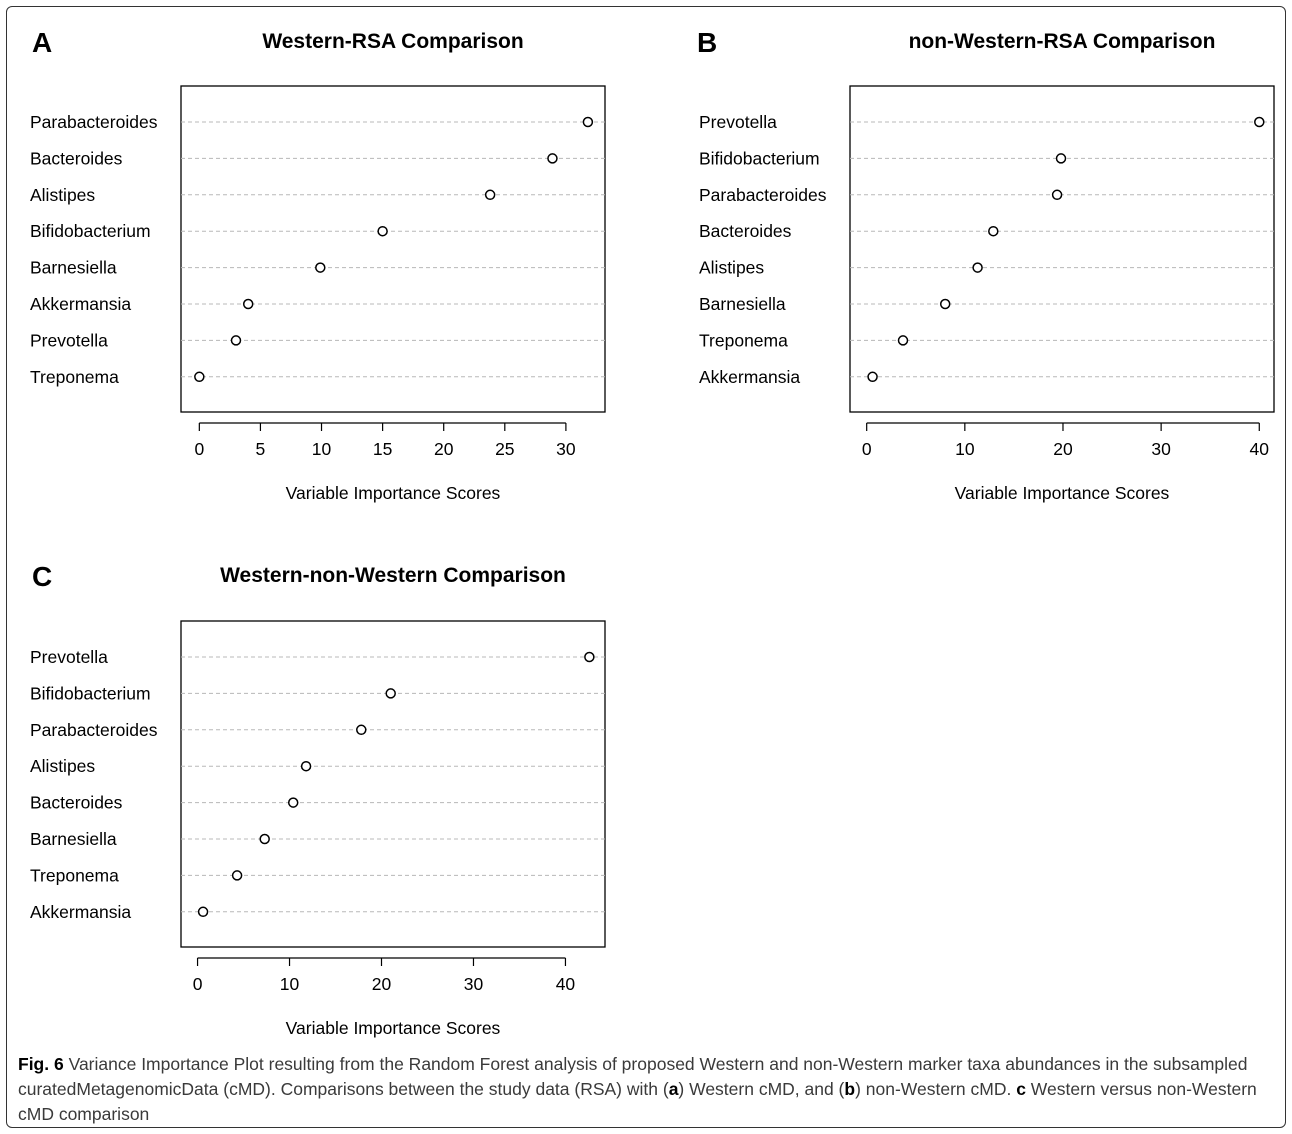  Describe the element at coordinates (743, 340) in the screenshot. I see `panel-b-category-label: Treponema` at that location.